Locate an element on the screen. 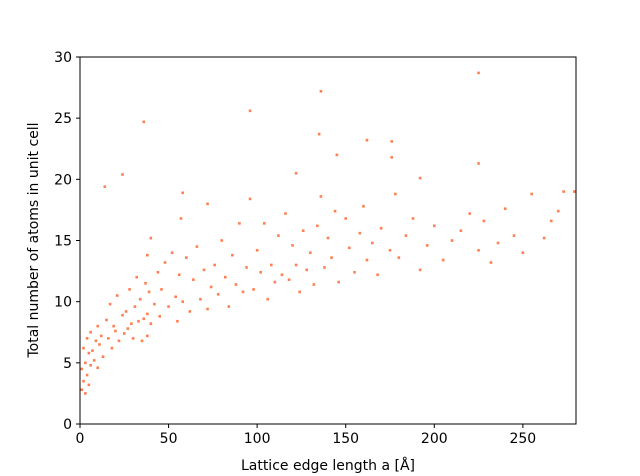  x-tick-label: 0 is located at coordinates (80, 439).